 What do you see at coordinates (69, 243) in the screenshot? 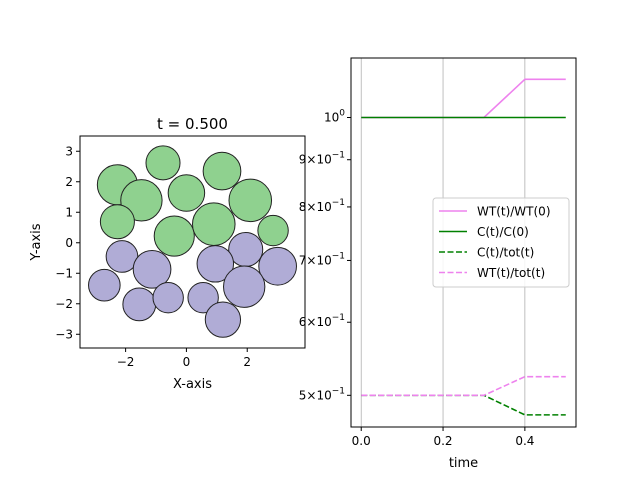
I see `left-y-tick-label: 0` at bounding box center [69, 243].